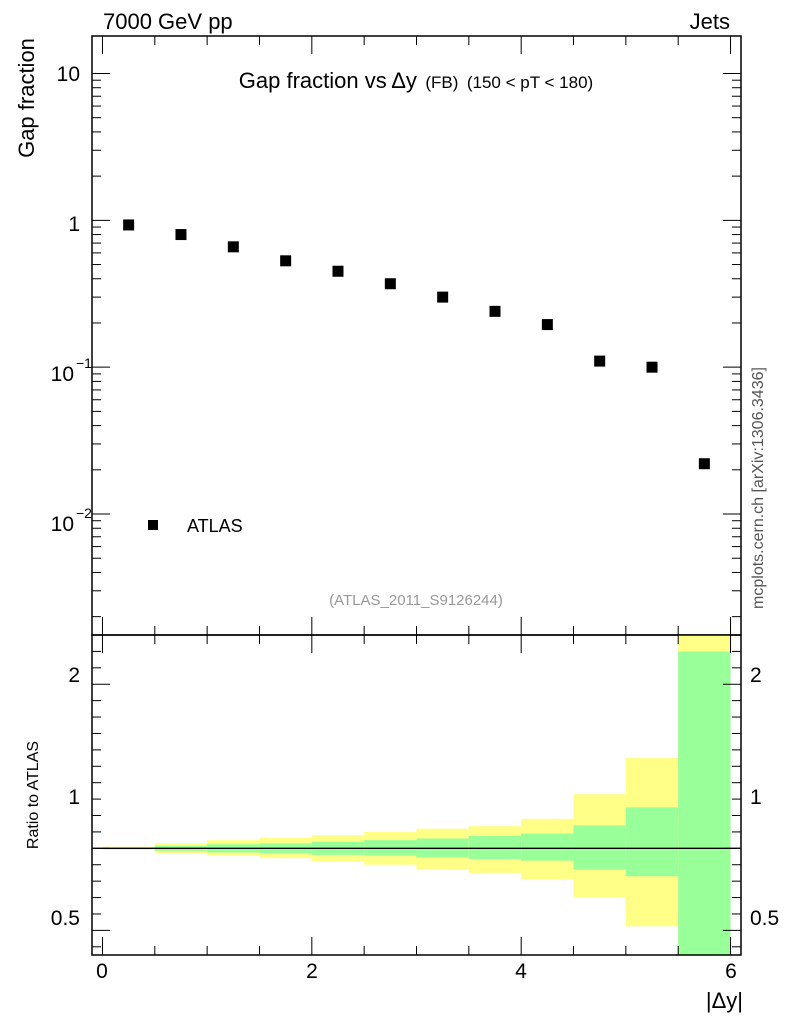  What do you see at coordinates (153, 525) in the screenshot?
I see `legend-marker` at bounding box center [153, 525].